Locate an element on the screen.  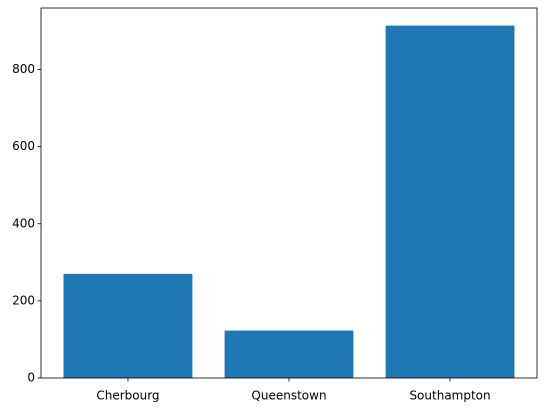
y-tick-label: 400 is located at coordinates (23, 223).